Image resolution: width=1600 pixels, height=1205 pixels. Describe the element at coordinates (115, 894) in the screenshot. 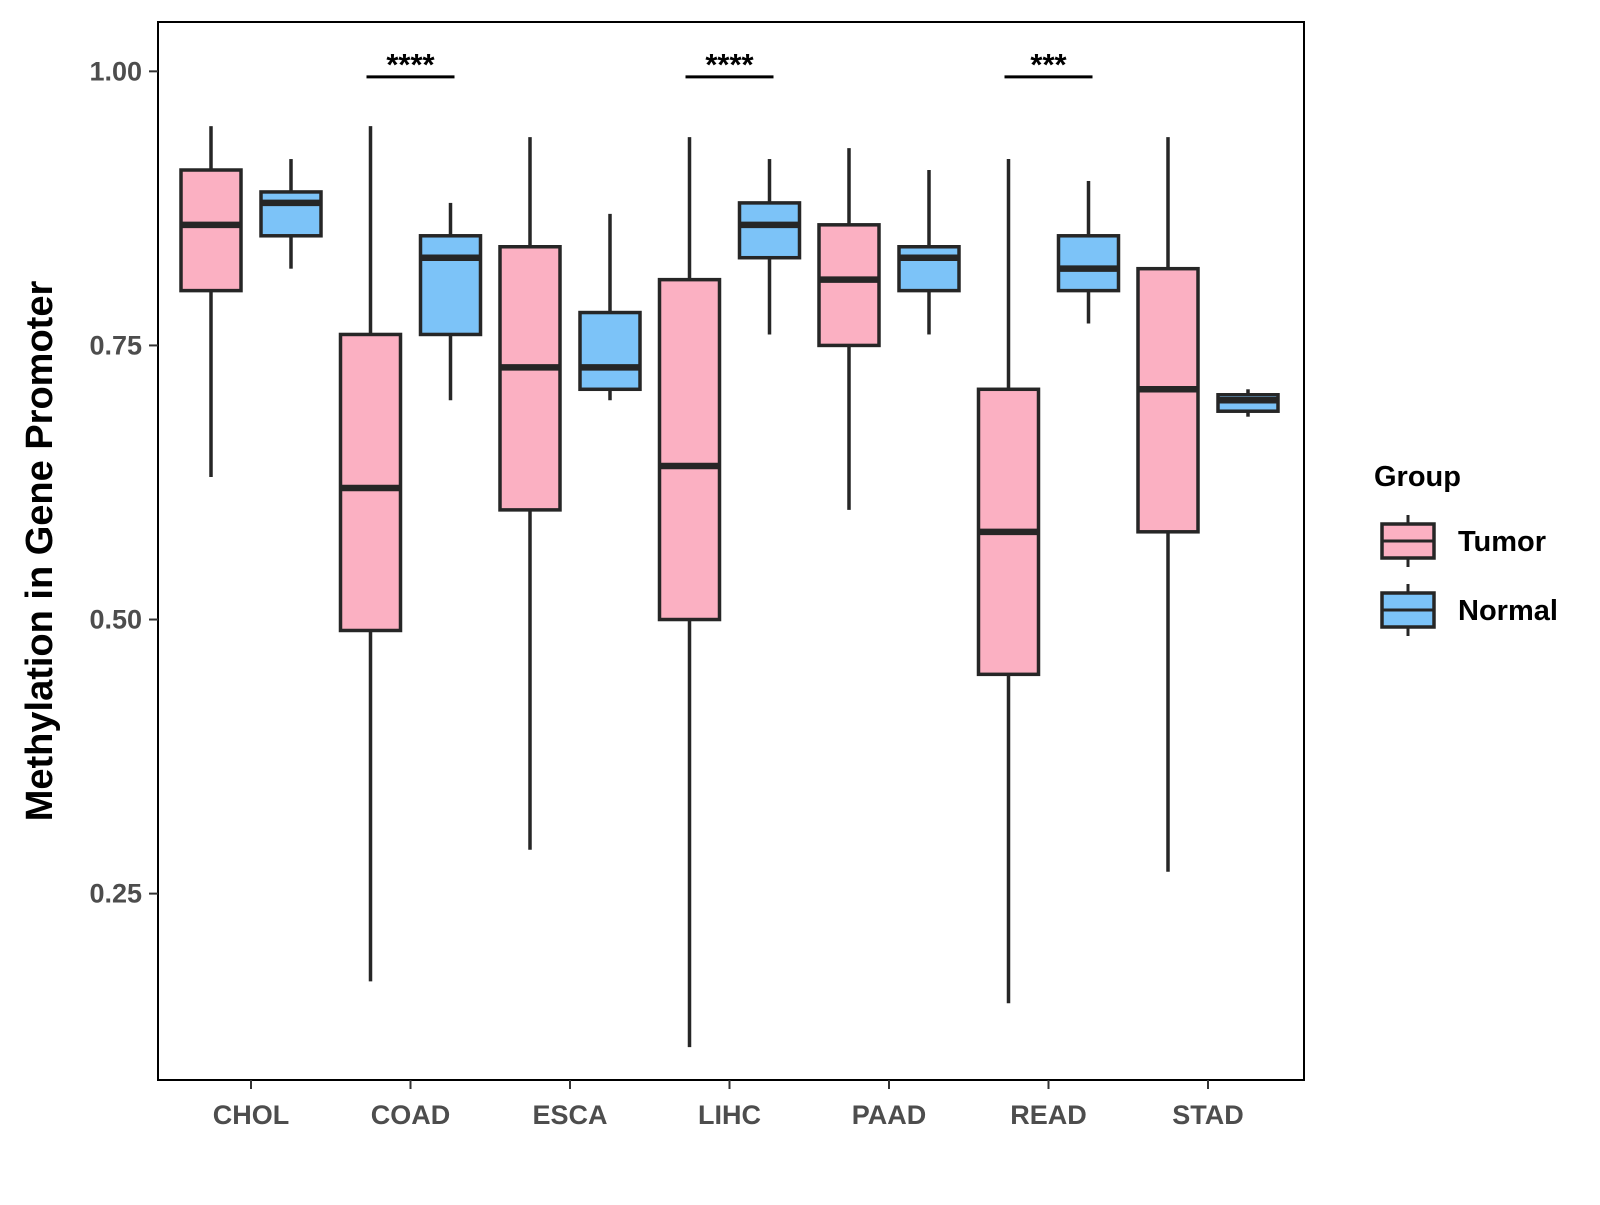

I see `y-tick-label: 0.25` at that location.